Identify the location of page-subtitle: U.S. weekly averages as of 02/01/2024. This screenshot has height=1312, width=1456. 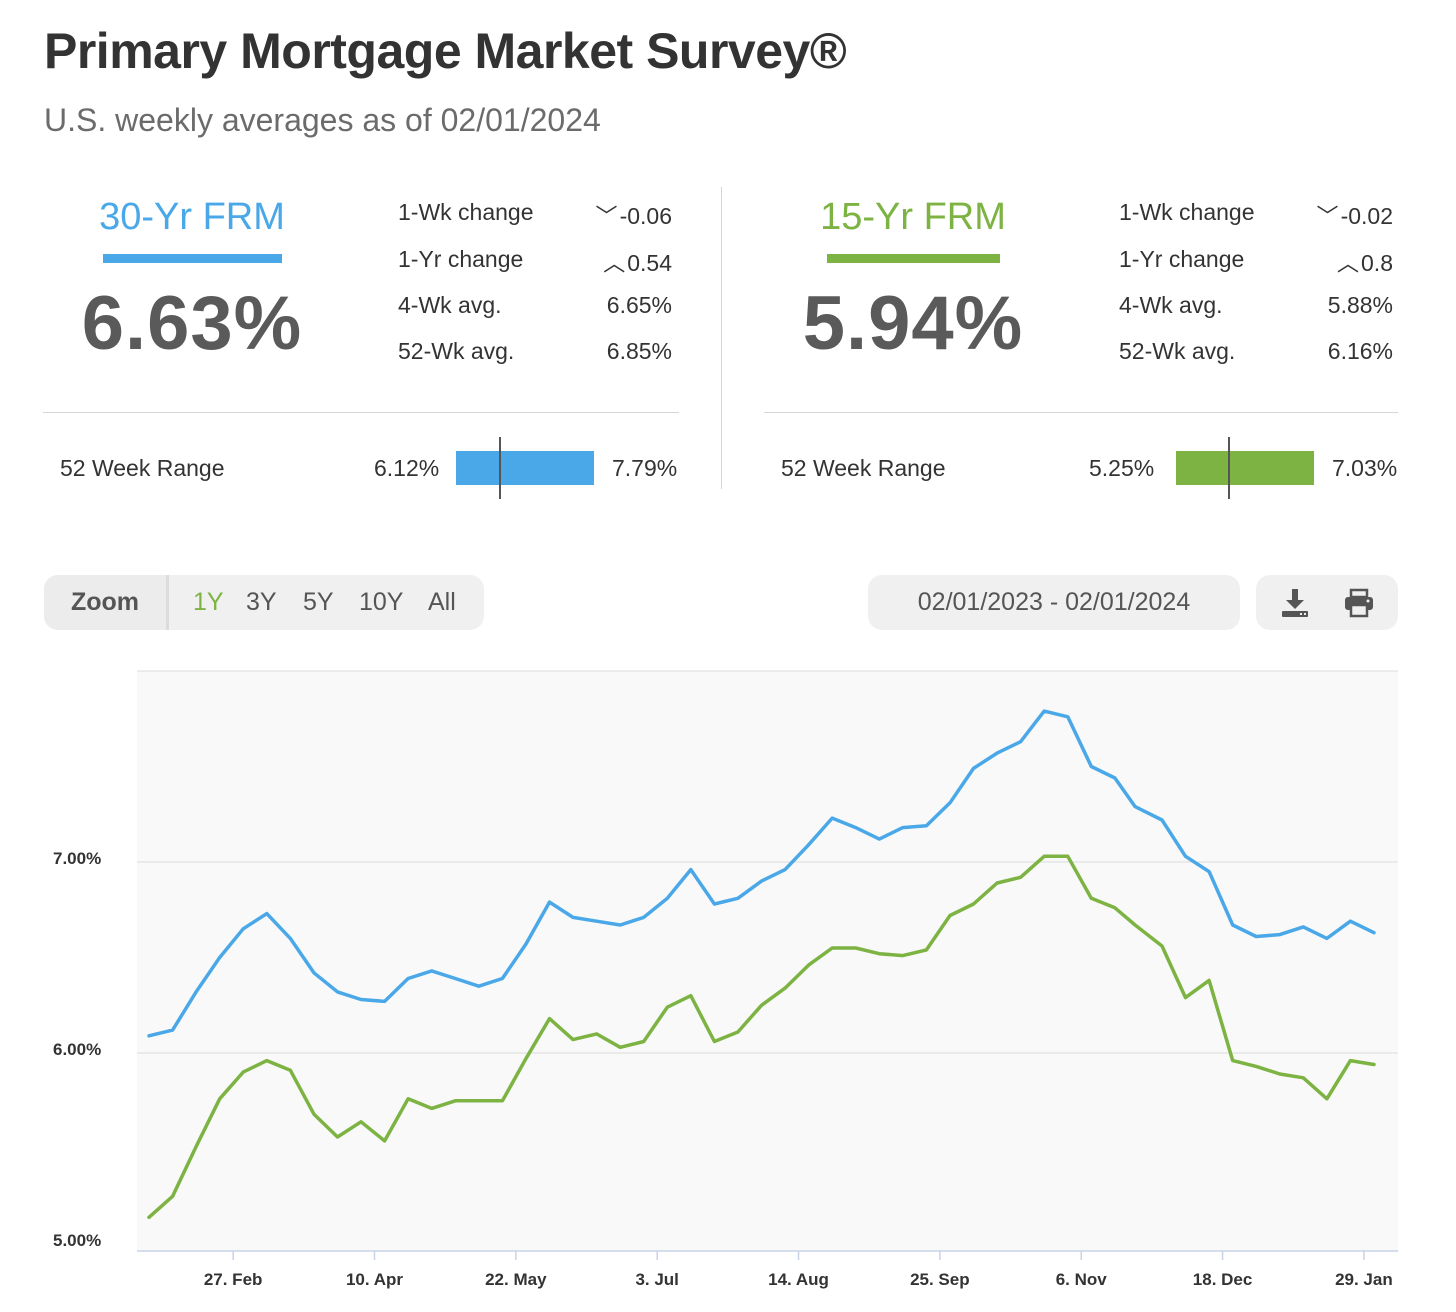
(322, 120).